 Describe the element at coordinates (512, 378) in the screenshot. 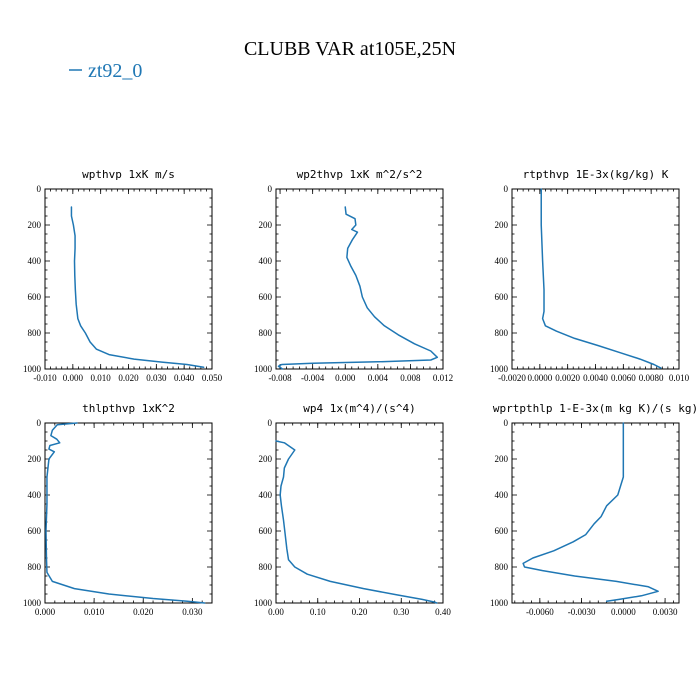

I see `x-tick-label: -0.0020` at that location.